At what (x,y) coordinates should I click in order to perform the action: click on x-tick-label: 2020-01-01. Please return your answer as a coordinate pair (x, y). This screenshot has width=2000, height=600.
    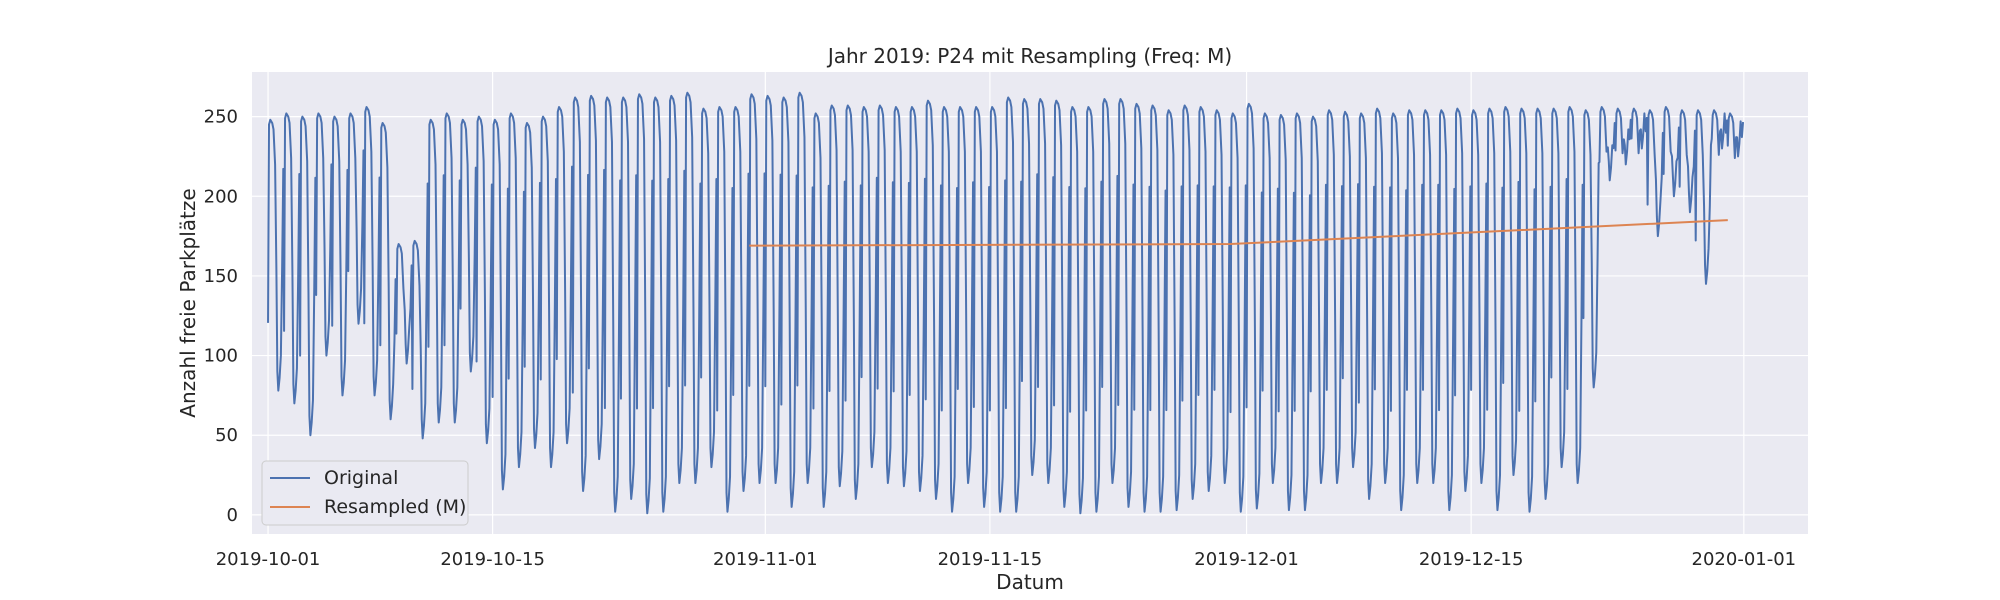
    Looking at the image, I should click on (1744, 559).